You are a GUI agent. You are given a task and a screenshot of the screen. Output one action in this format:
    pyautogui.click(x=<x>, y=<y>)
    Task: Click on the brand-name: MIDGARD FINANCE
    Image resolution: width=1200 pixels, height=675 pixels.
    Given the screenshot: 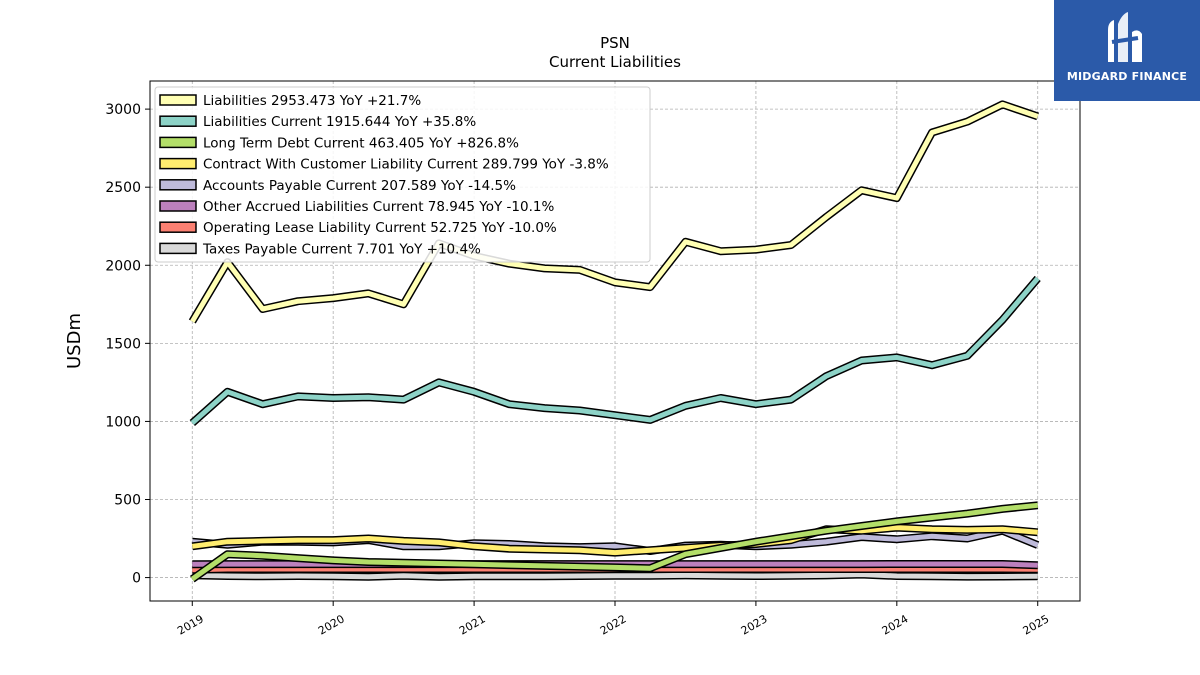 What is the action you would take?
    pyautogui.click(x=1127, y=76)
    